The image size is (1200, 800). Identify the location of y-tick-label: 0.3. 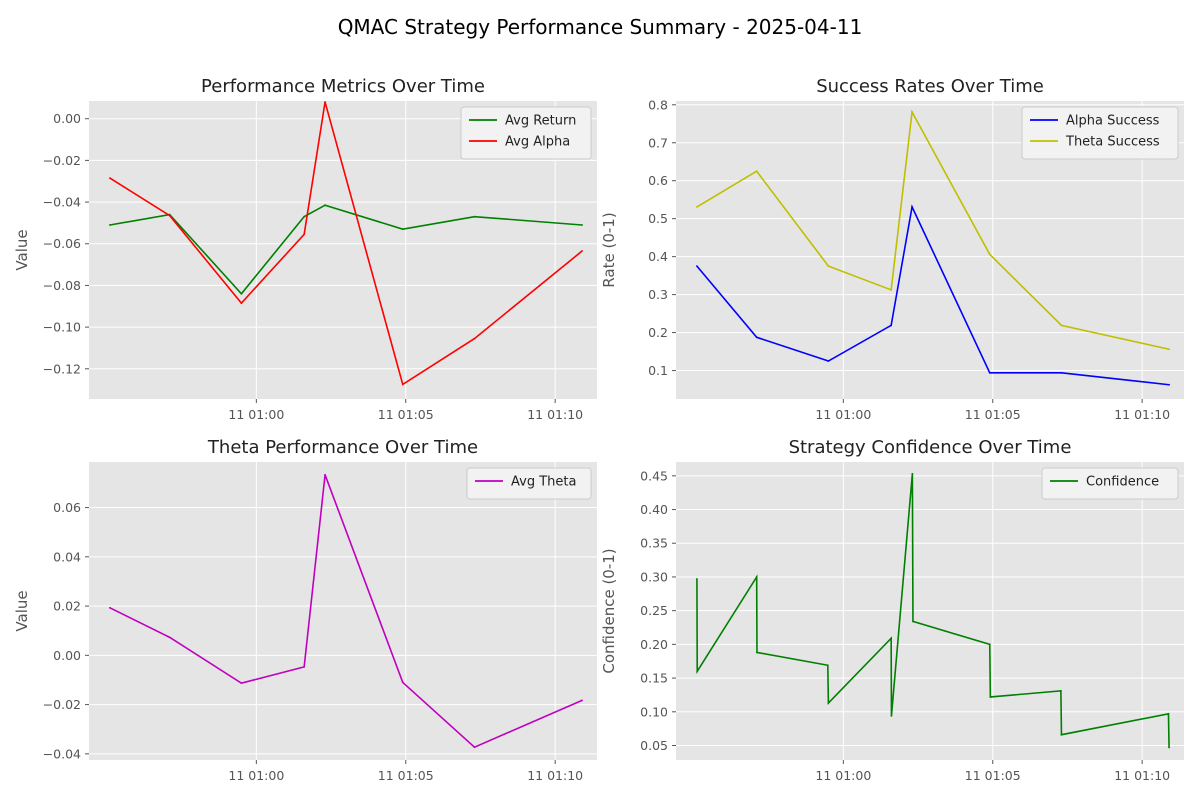
(658, 294).